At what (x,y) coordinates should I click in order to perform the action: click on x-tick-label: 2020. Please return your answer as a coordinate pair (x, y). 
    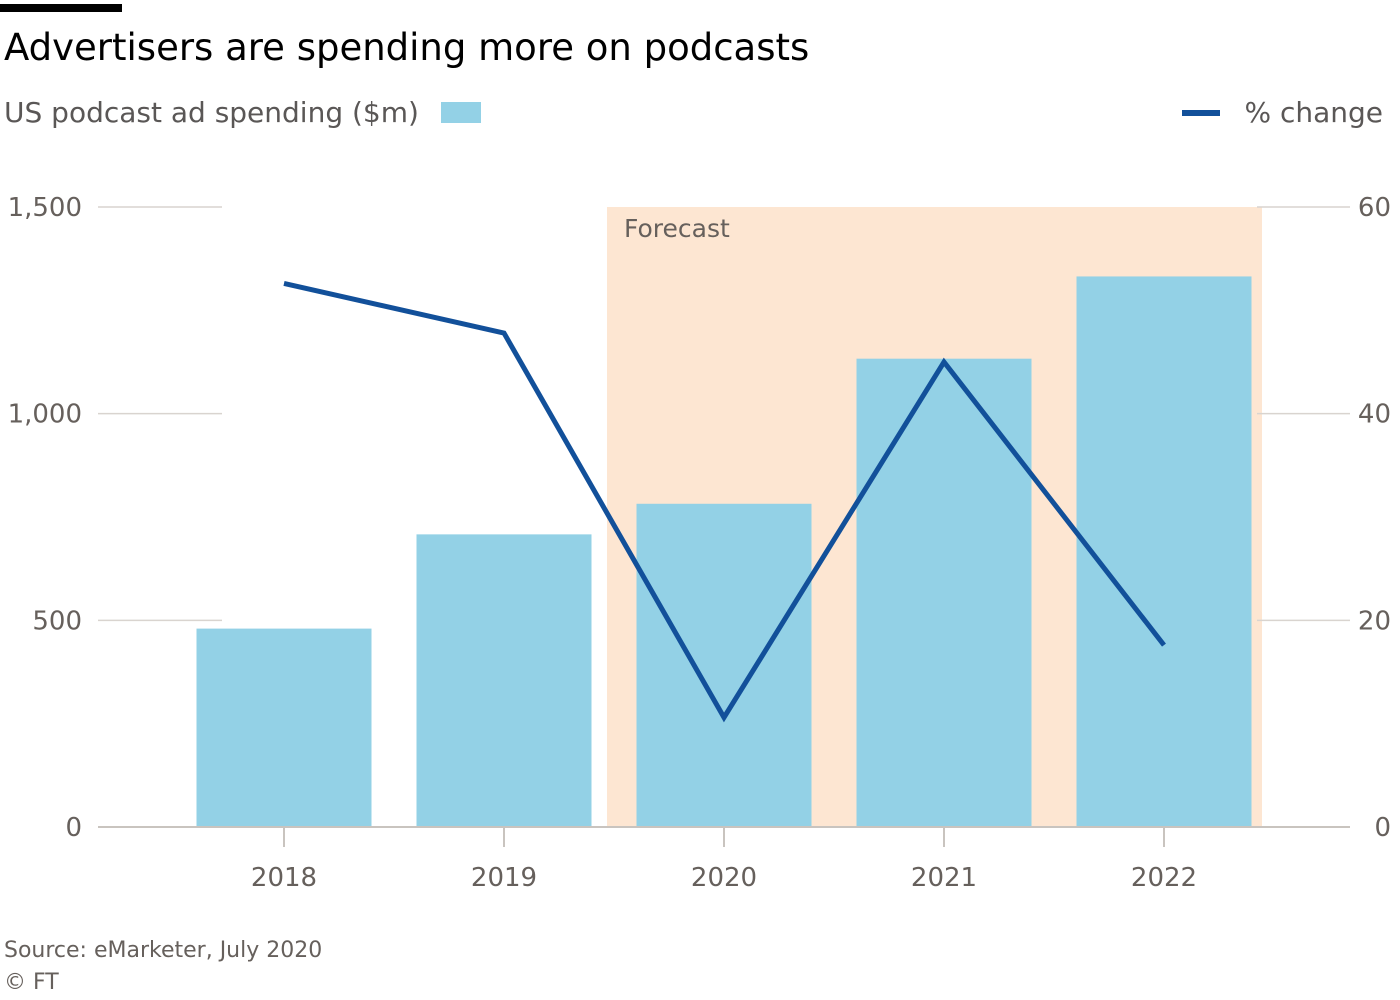
    Looking at the image, I should click on (724, 878).